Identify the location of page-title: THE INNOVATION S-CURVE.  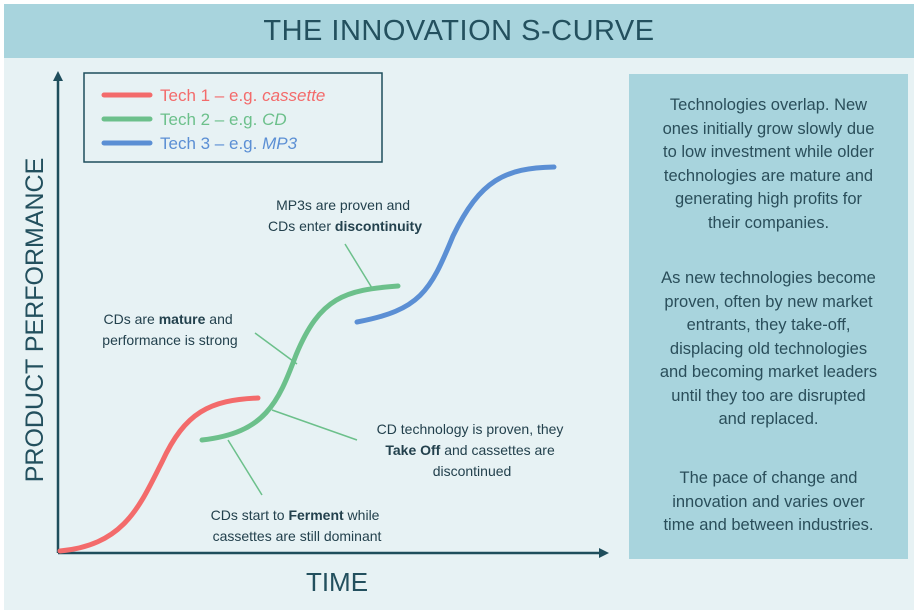
(459, 30).